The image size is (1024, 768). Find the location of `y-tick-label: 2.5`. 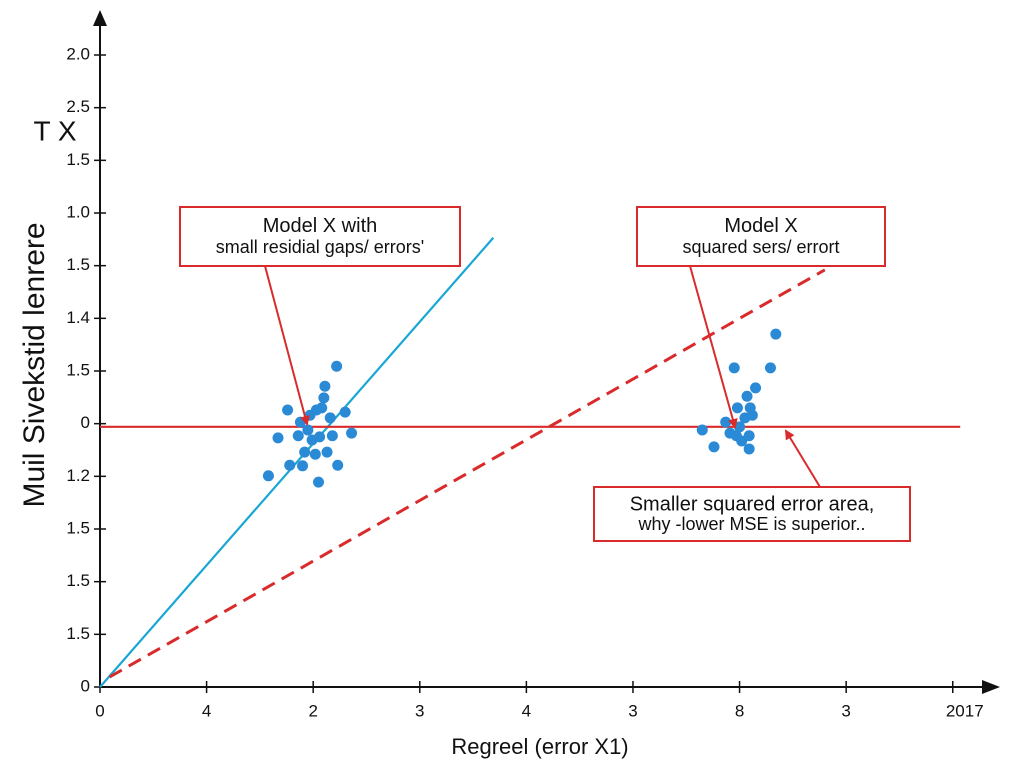

y-tick-label: 2.5 is located at coordinates (78, 106).